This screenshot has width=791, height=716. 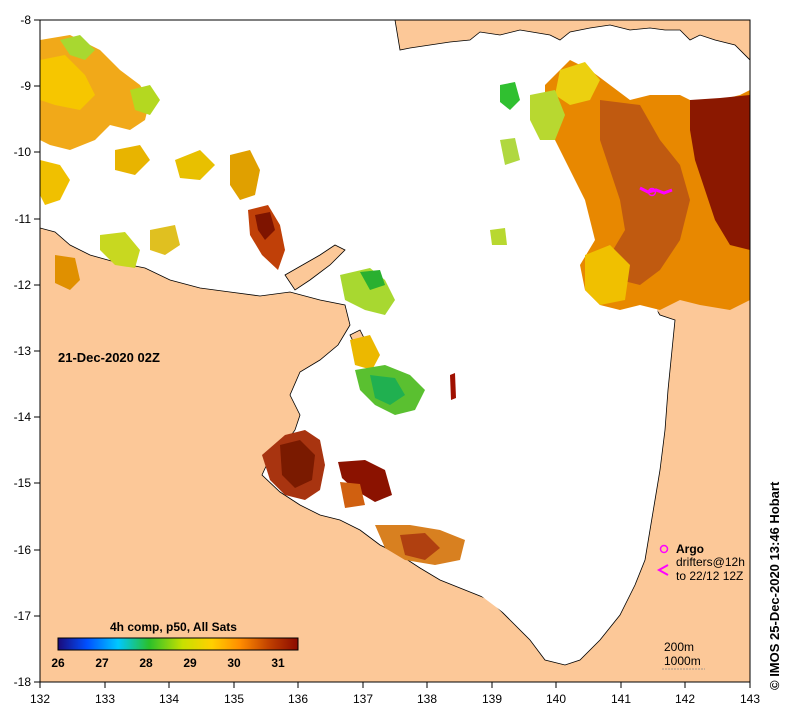 What do you see at coordinates (234, 663) in the screenshot?
I see `colorbar-tick: 30` at bounding box center [234, 663].